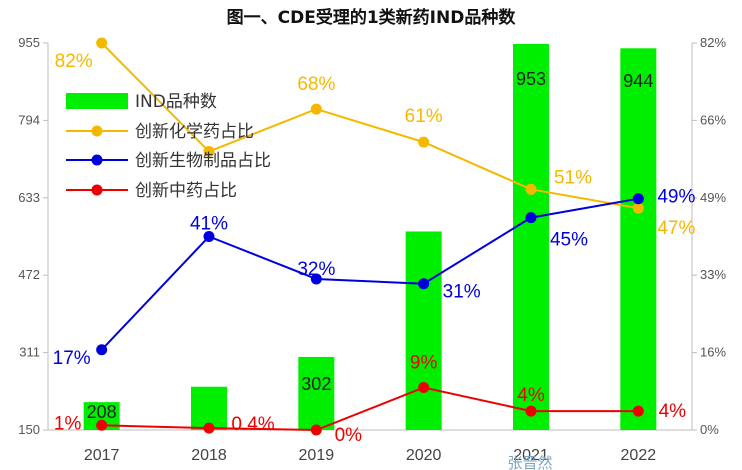  What do you see at coordinates (74, 61) in the screenshot?
I see `series-data-label: 82%` at bounding box center [74, 61].